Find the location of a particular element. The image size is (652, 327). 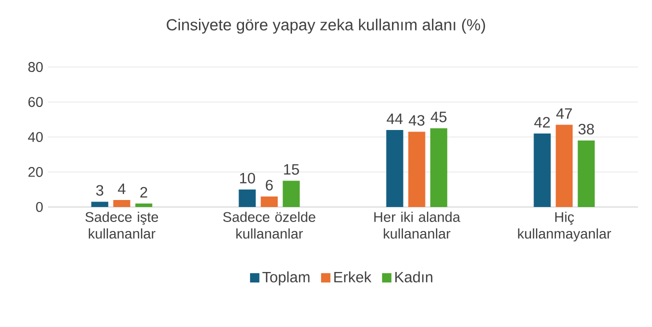

data-label: 45 is located at coordinates (438, 117).